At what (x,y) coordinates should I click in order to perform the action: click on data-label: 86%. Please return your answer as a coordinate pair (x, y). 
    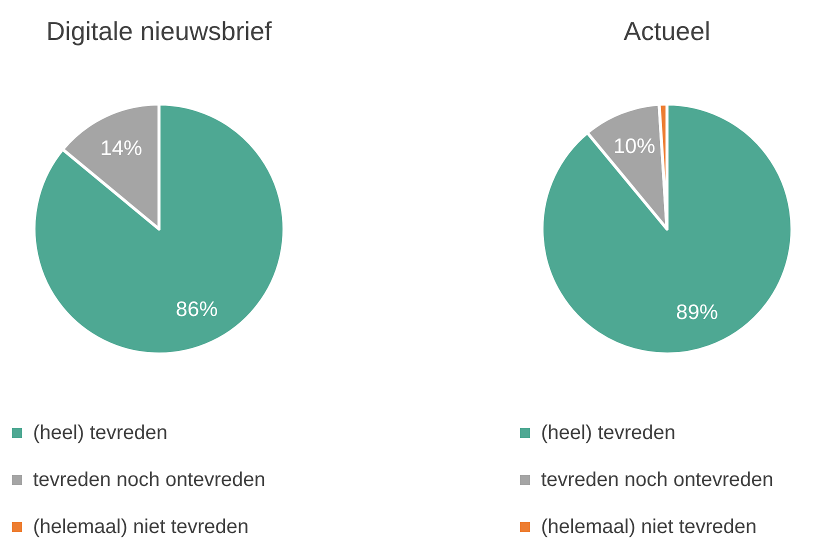
    Looking at the image, I should click on (197, 309).